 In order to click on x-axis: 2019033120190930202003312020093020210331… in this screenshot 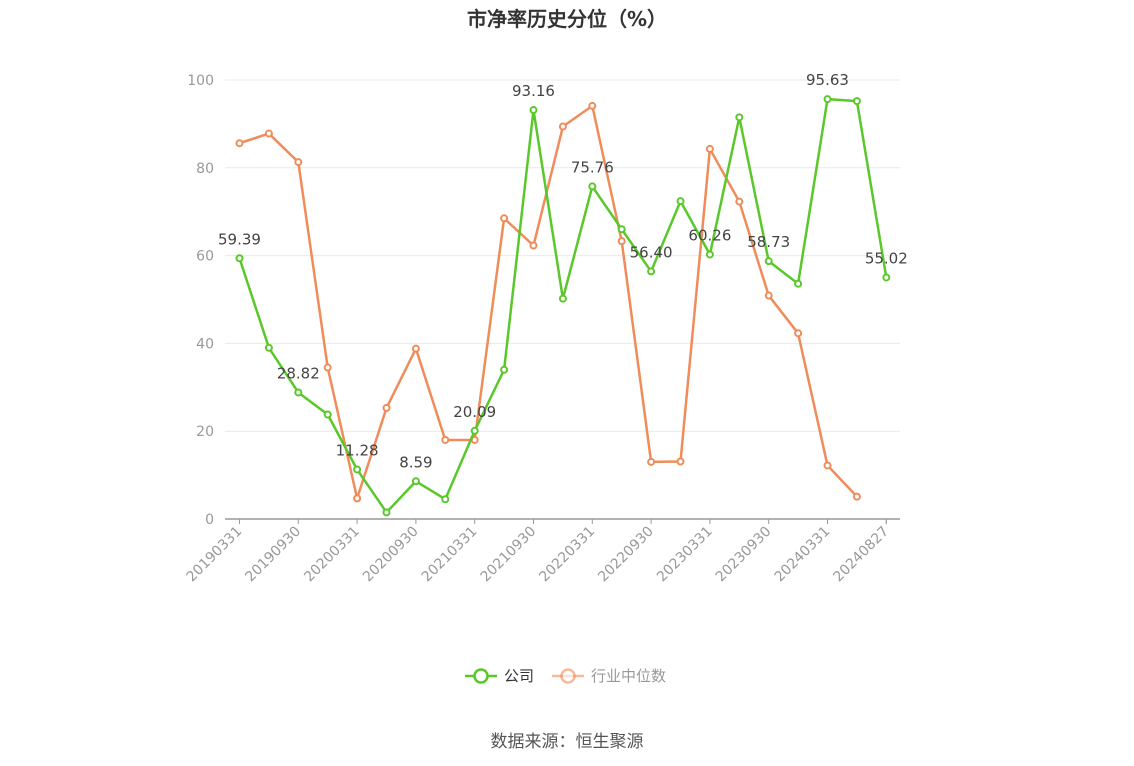, I will do `click(542, 552)`.